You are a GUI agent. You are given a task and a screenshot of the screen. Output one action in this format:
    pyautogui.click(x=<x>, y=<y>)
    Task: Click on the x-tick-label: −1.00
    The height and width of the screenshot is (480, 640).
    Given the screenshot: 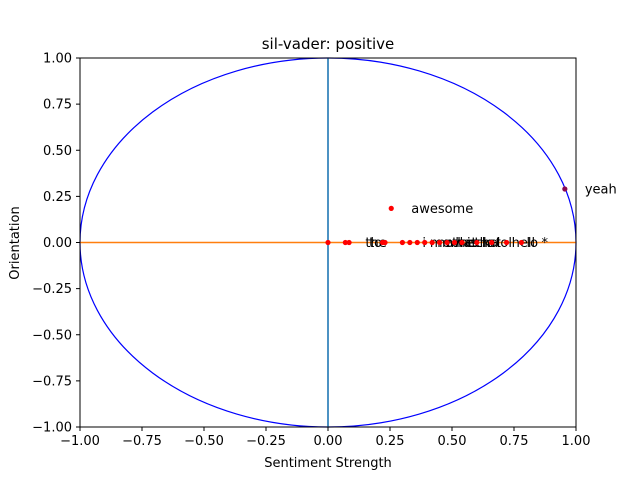 What is the action you would take?
    pyautogui.click(x=80, y=441)
    